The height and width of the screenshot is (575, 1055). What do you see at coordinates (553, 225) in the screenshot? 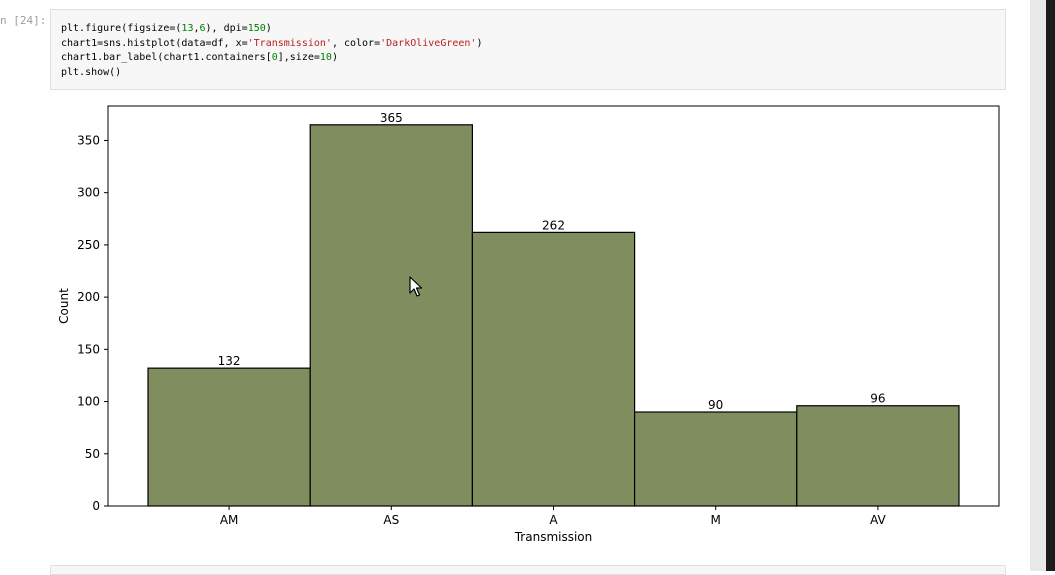
I see `bar-value-label: 262` at bounding box center [553, 225].